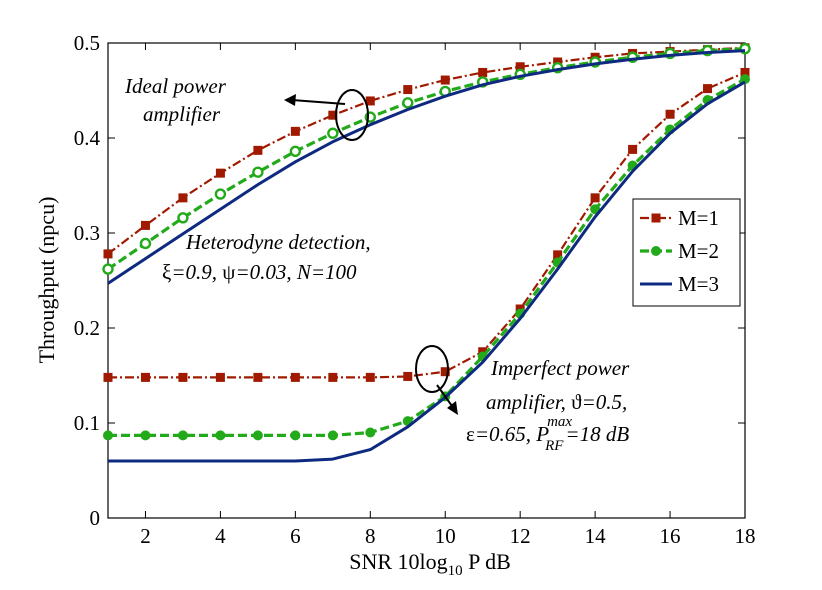 The width and height of the screenshot is (822, 590). I want to click on annotation-imperfect-eps: ε, so click(470, 434).